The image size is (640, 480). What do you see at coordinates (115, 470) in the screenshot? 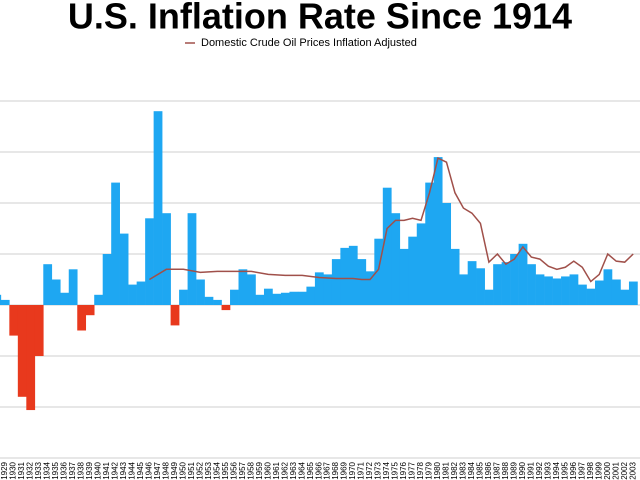
I see `x-tick-label: 1942` at bounding box center [115, 470].